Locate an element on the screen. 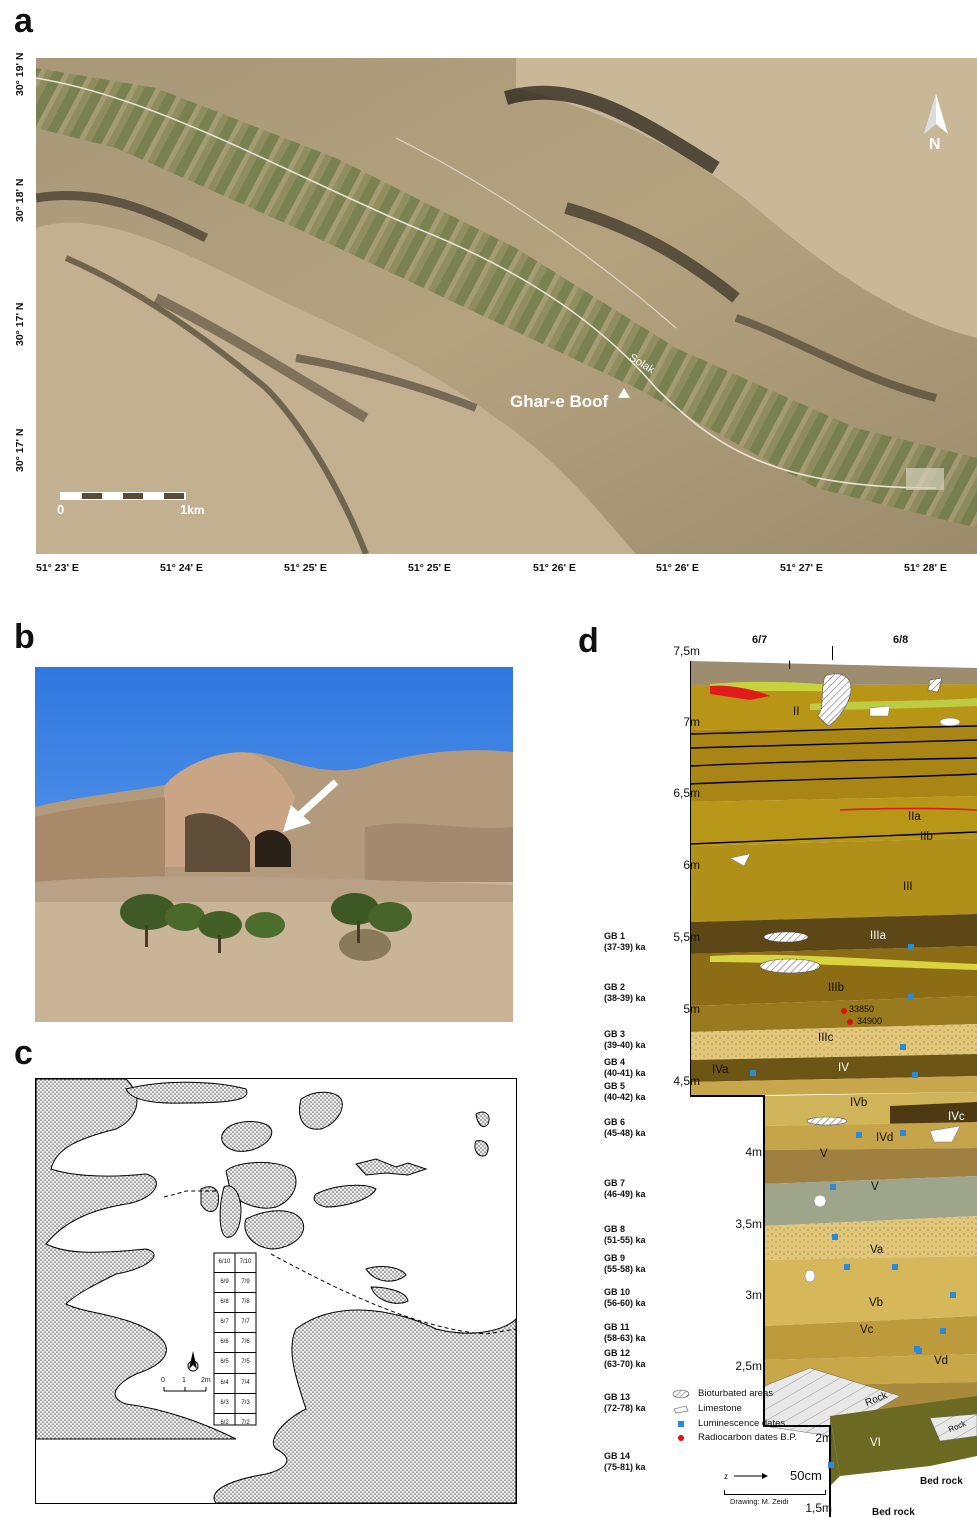  gb-name: GB 1 is located at coordinates (615, 936).